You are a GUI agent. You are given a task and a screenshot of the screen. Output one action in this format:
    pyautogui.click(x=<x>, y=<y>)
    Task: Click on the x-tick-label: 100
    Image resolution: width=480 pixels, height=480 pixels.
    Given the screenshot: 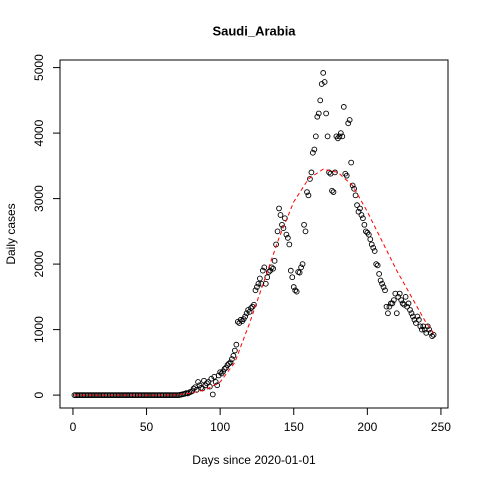 What is the action you would take?
    pyautogui.click(x=220, y=427)
    